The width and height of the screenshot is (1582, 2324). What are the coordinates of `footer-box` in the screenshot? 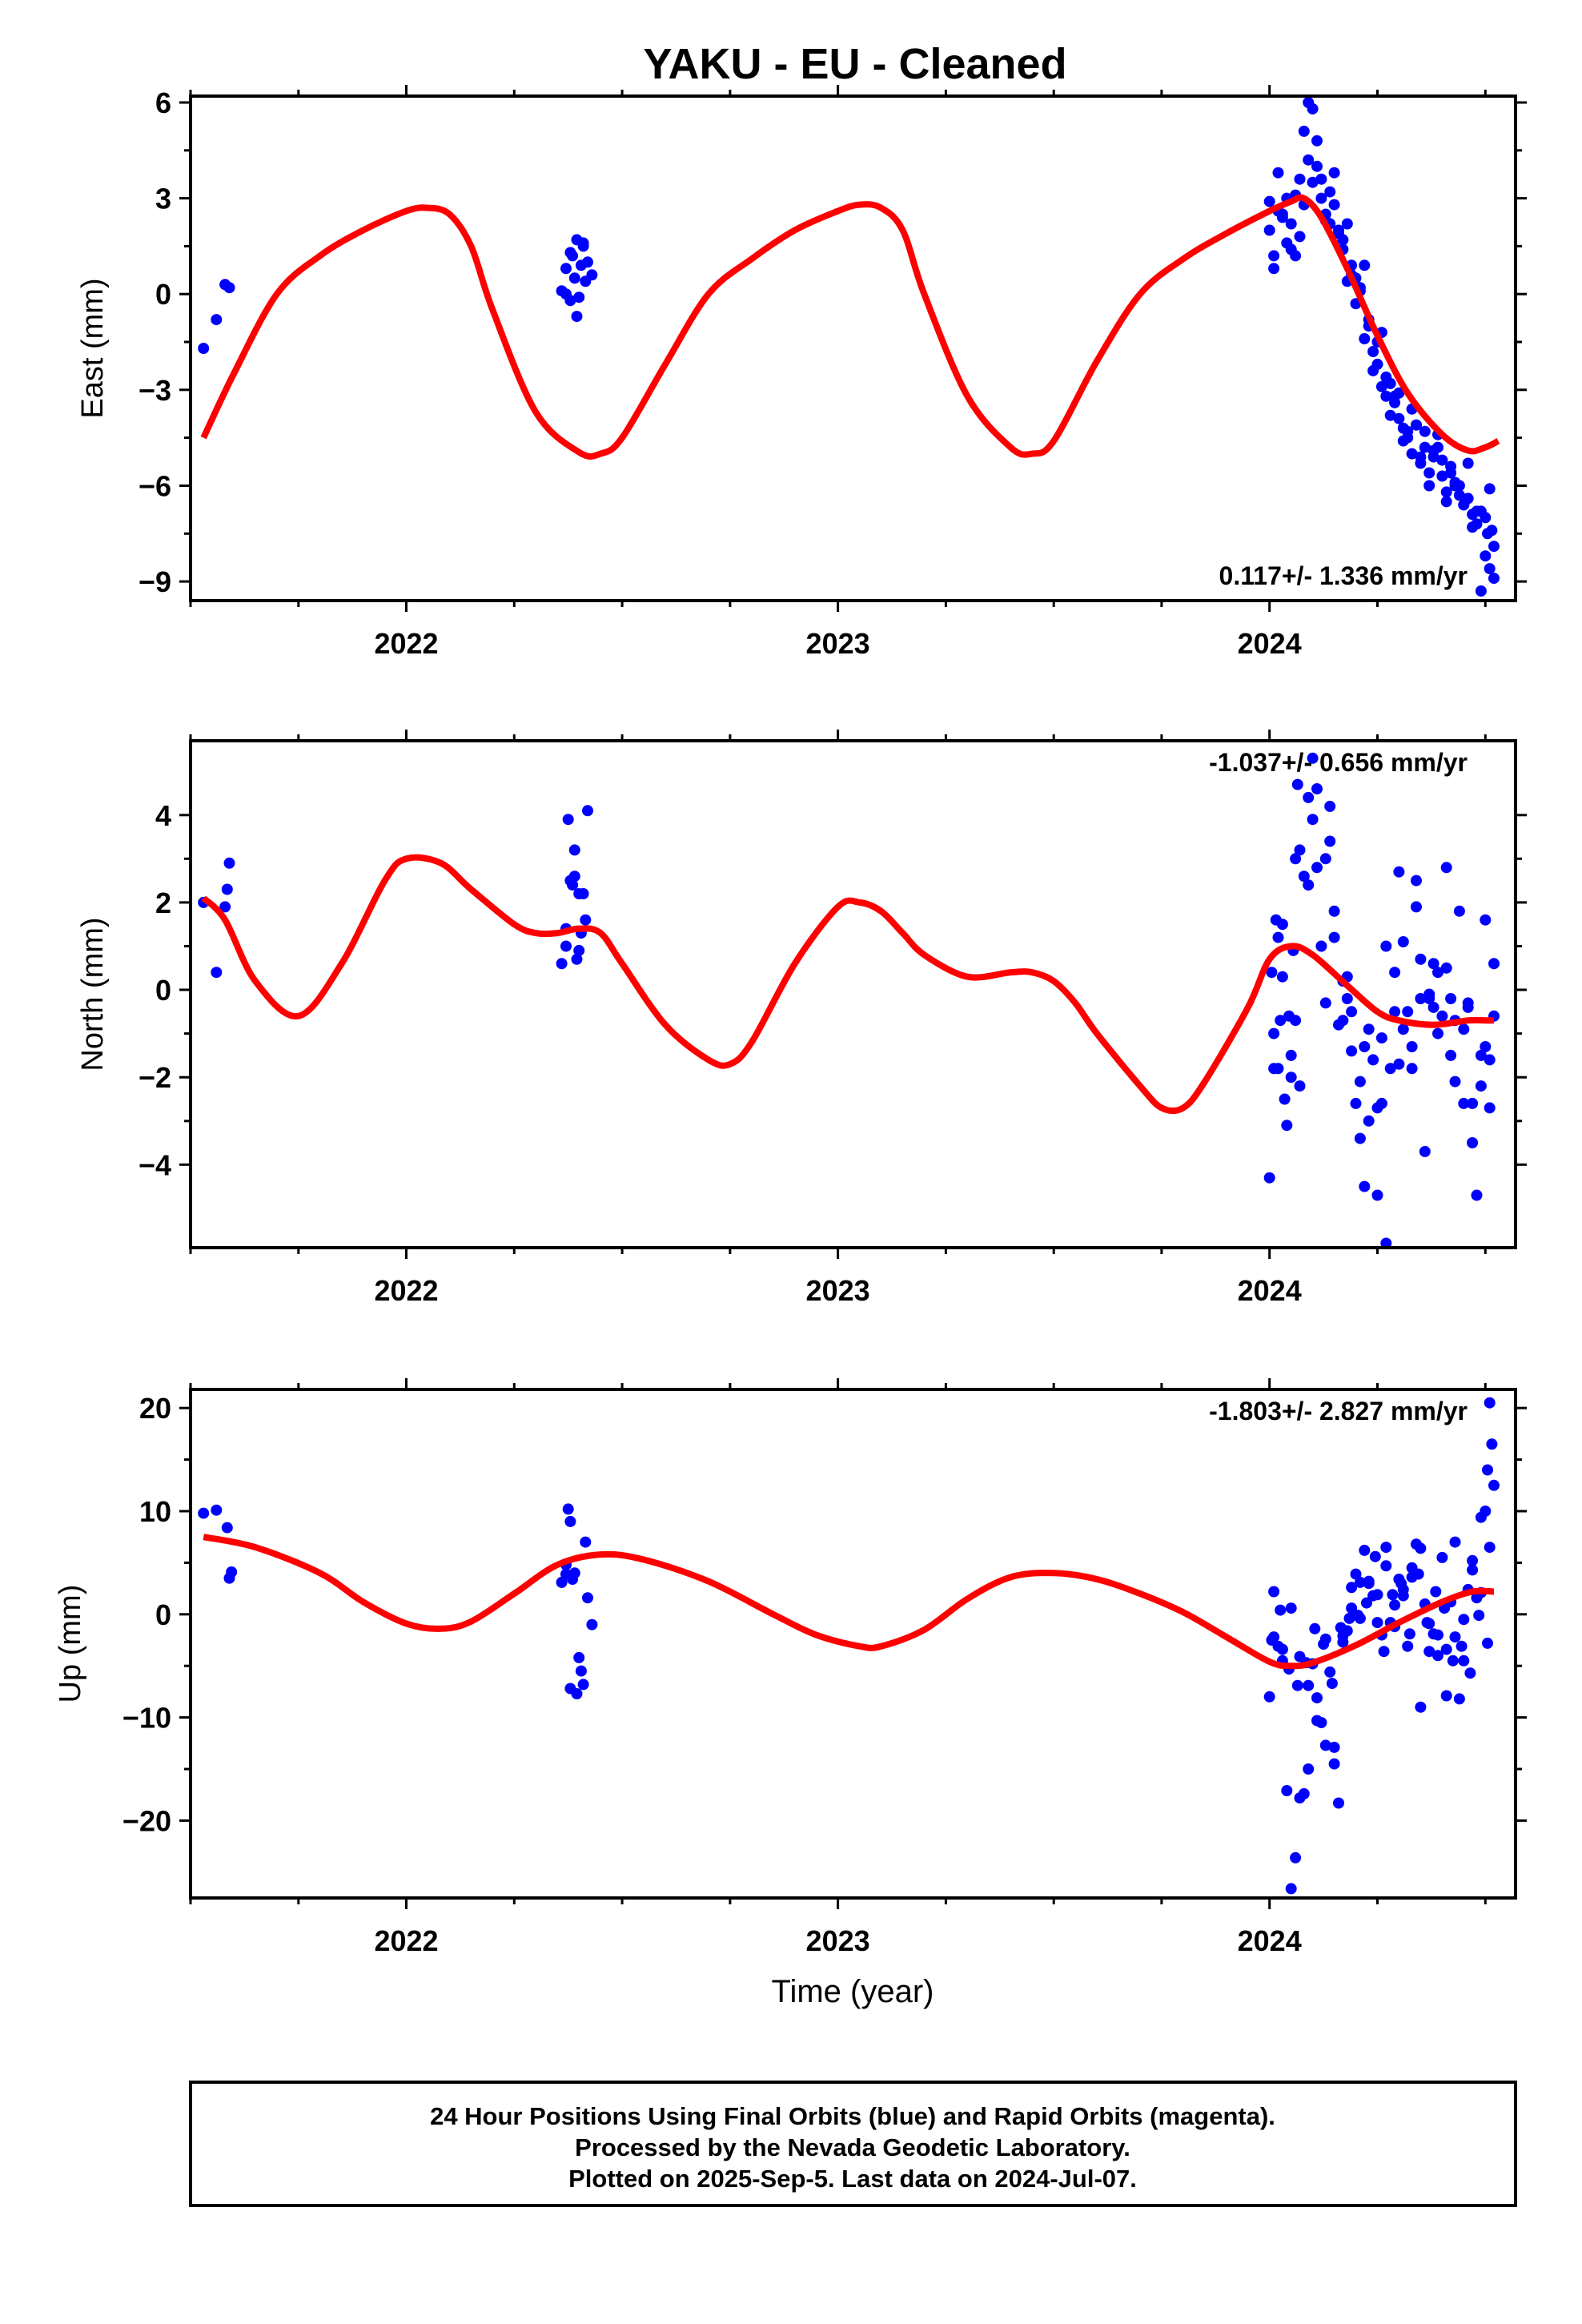 It's located at (853, 2144).